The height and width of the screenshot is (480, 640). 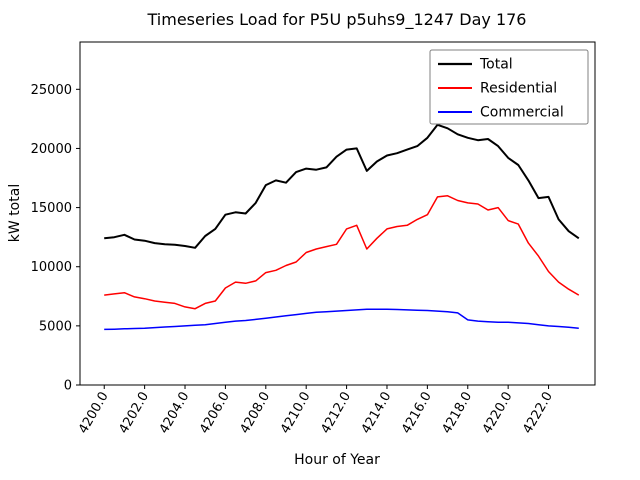 What do you see at coordinates (256, 413) in the screenshot?
I see `x-tick-label: 4208.0` at bounding box center [256, 413].